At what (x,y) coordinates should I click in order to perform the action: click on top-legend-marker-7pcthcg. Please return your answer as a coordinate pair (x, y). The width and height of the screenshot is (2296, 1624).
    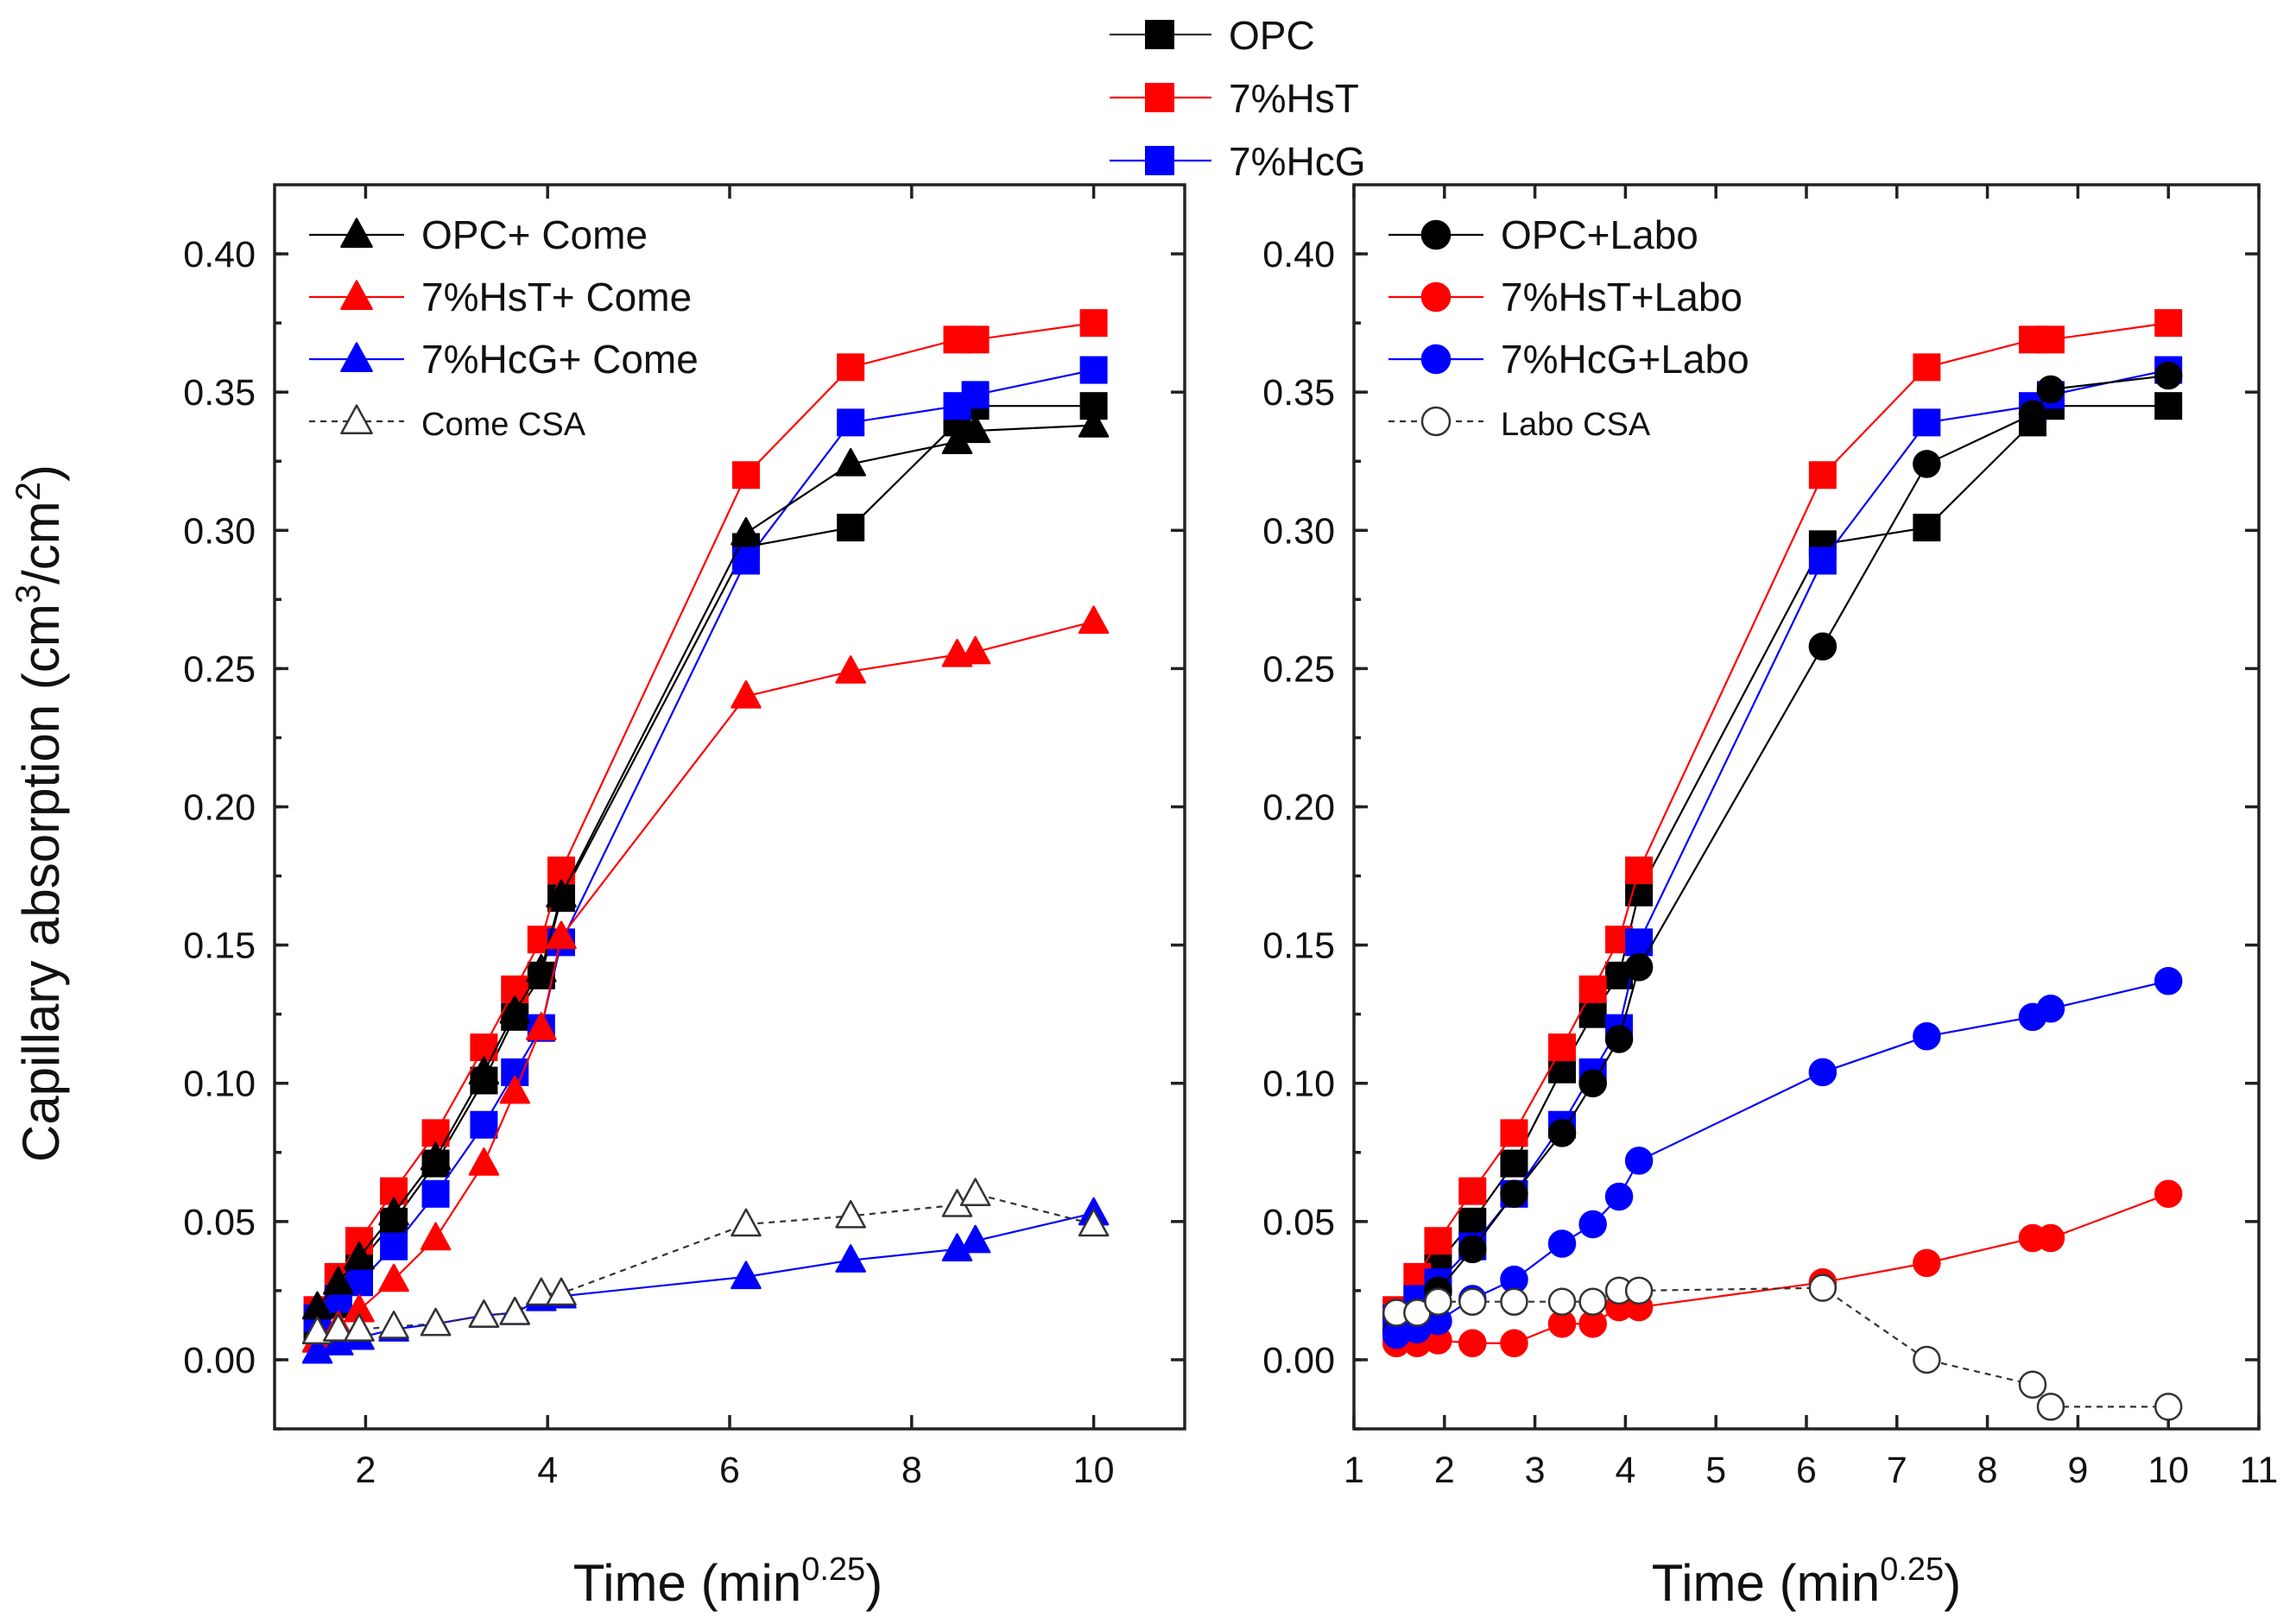
    Looking at the image, I should click on (1159, 160).